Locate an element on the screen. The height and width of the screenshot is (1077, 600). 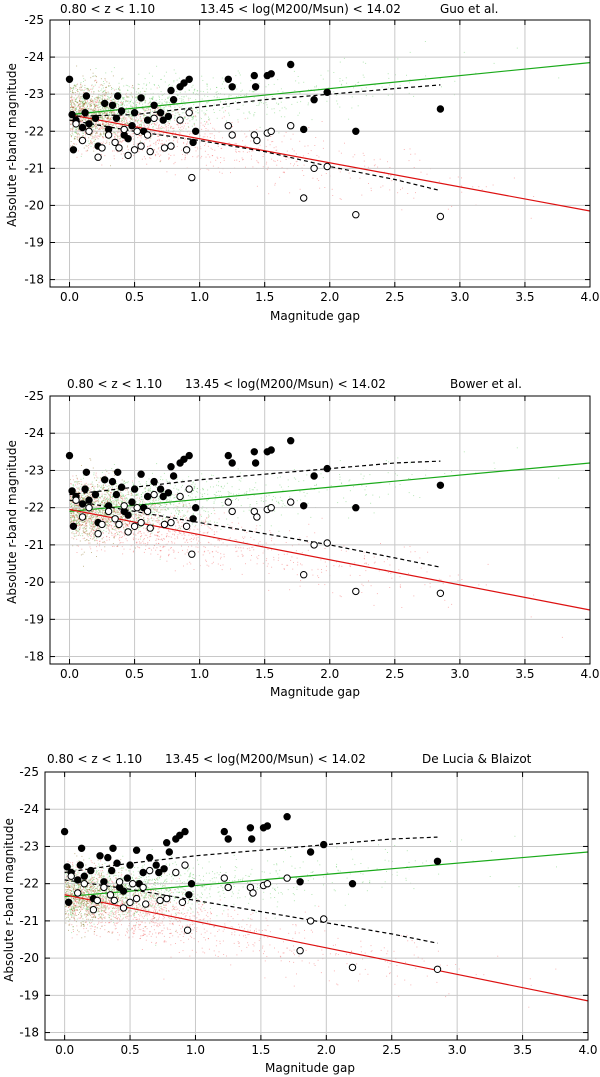
filled-point is located at coordinates (356, 131).